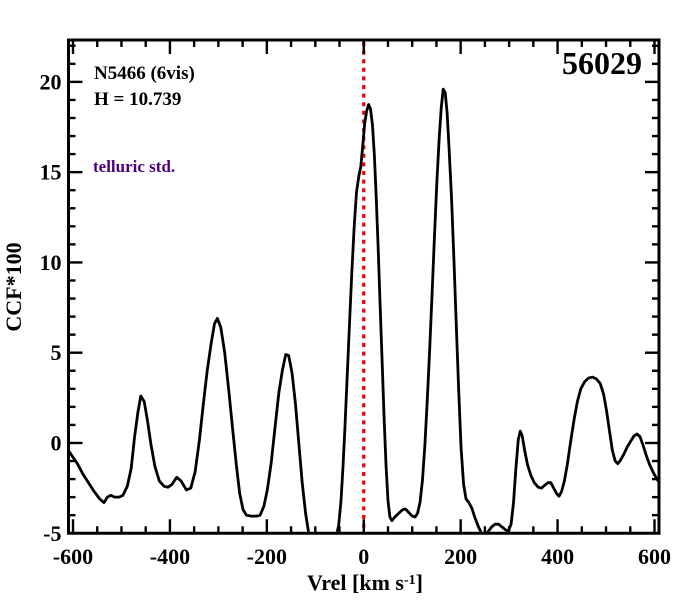 This screenshot has width=675, height=600. What do you see at coordinates (267, 556) in the screenshot?
I see `x-tick-label: -200` at bounding box center [267, 556].